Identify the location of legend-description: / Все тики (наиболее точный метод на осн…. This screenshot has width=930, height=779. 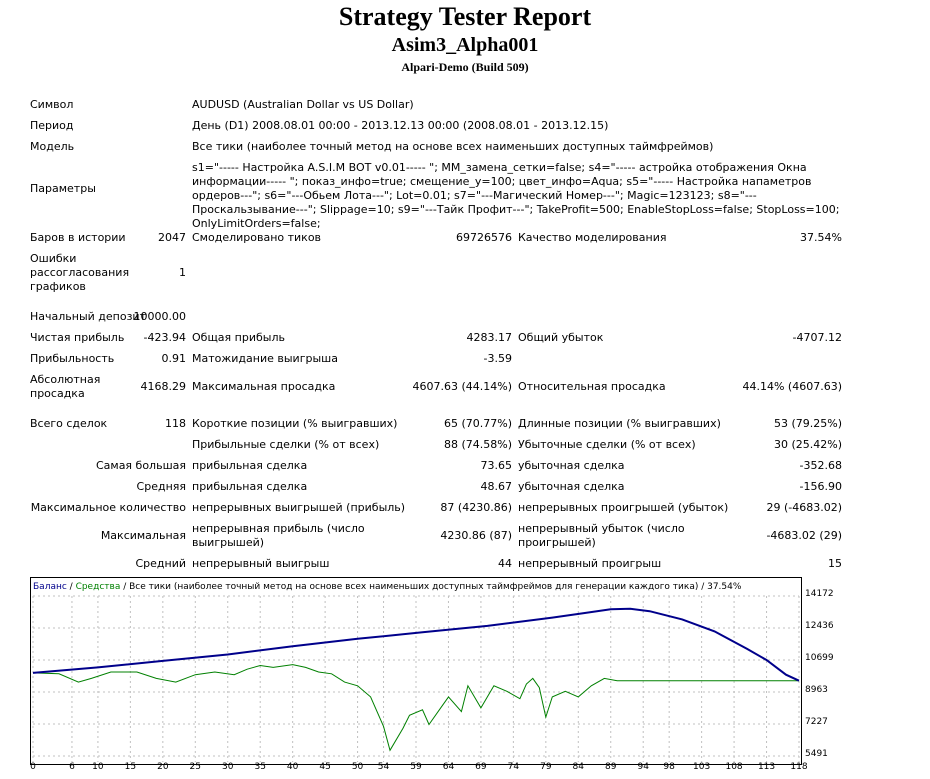
(431, 587).